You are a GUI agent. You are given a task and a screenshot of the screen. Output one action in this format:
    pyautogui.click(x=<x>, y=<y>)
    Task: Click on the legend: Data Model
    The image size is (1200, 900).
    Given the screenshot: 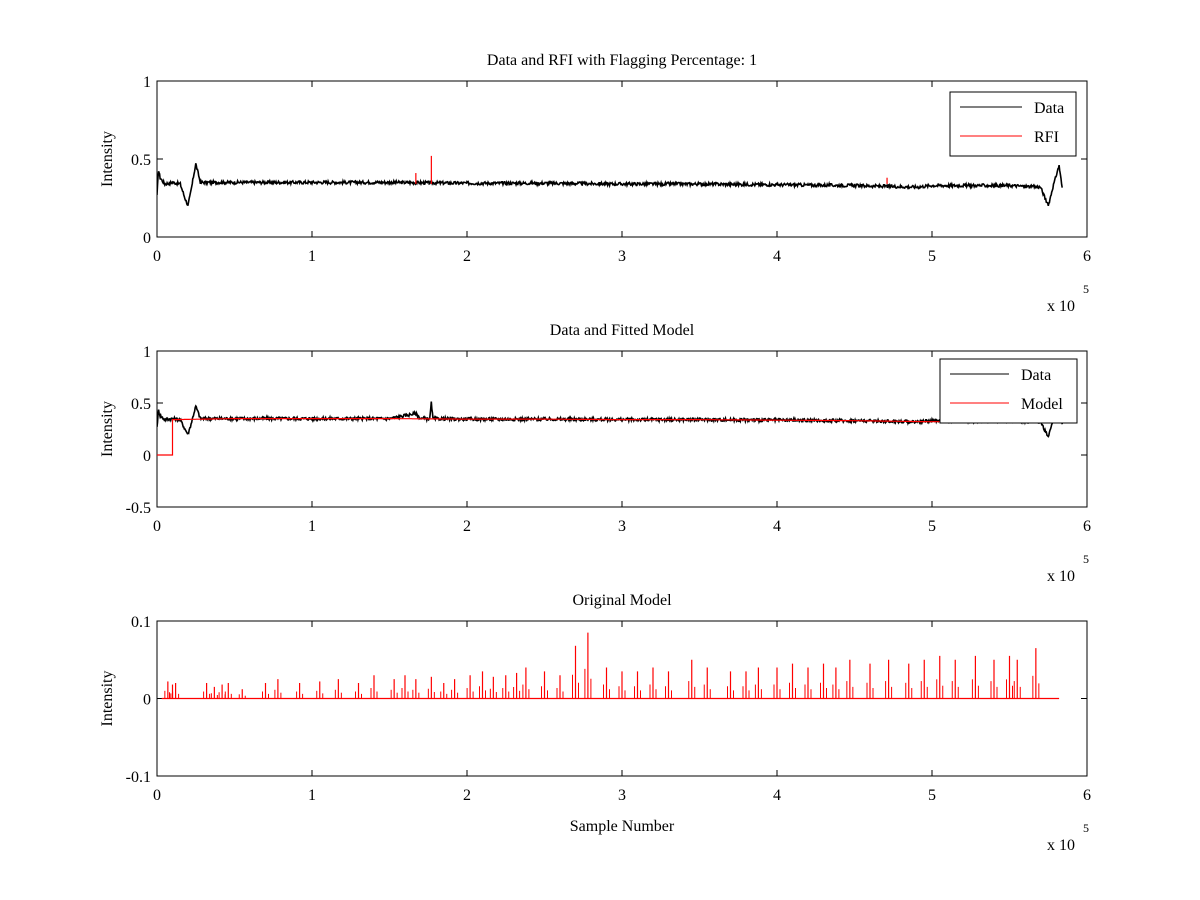 What is the action you would take?
    pyautogui.click(x=1008, y=391)
    